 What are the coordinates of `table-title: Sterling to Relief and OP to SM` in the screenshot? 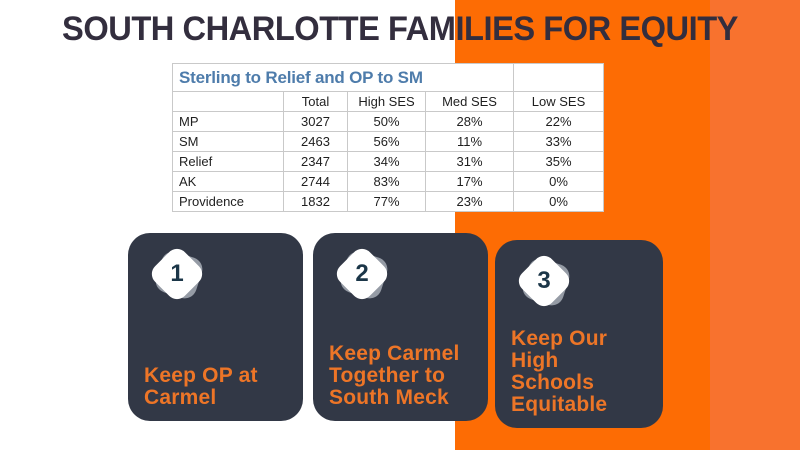 It's located at (343, 77).